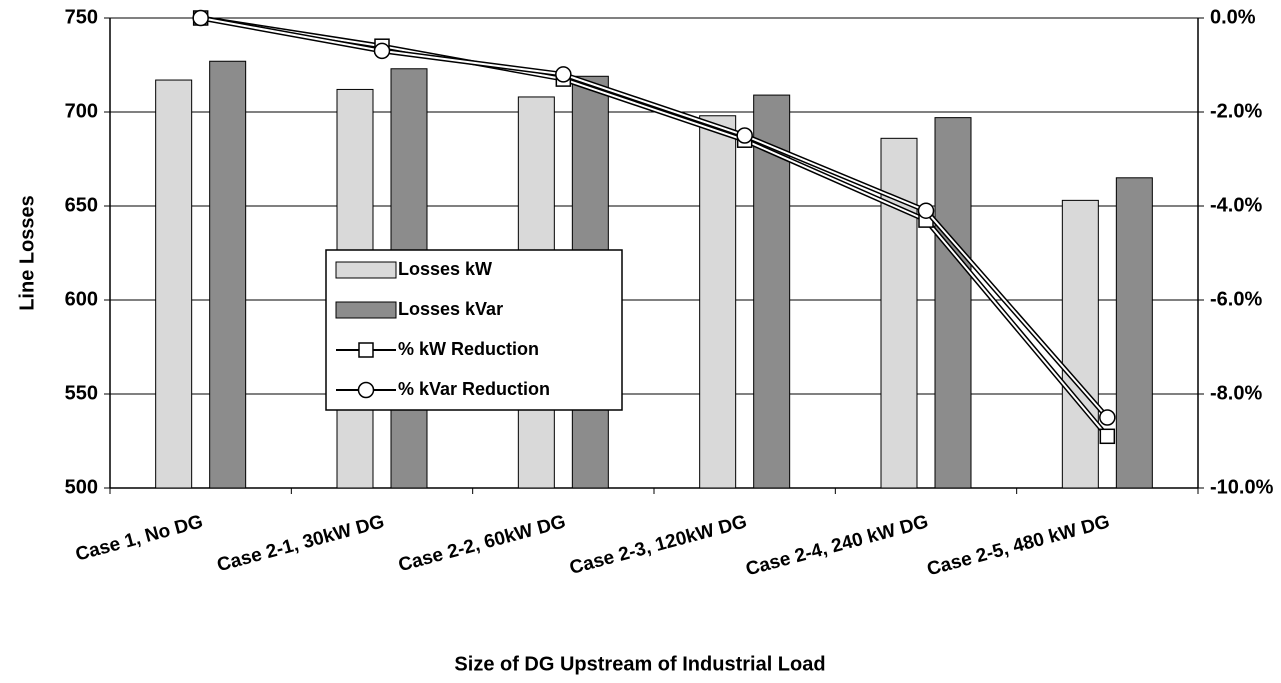 The height and width of the screenshot is (683, 1281). I want to click on y-tick-label: 750, so click(81, 17).